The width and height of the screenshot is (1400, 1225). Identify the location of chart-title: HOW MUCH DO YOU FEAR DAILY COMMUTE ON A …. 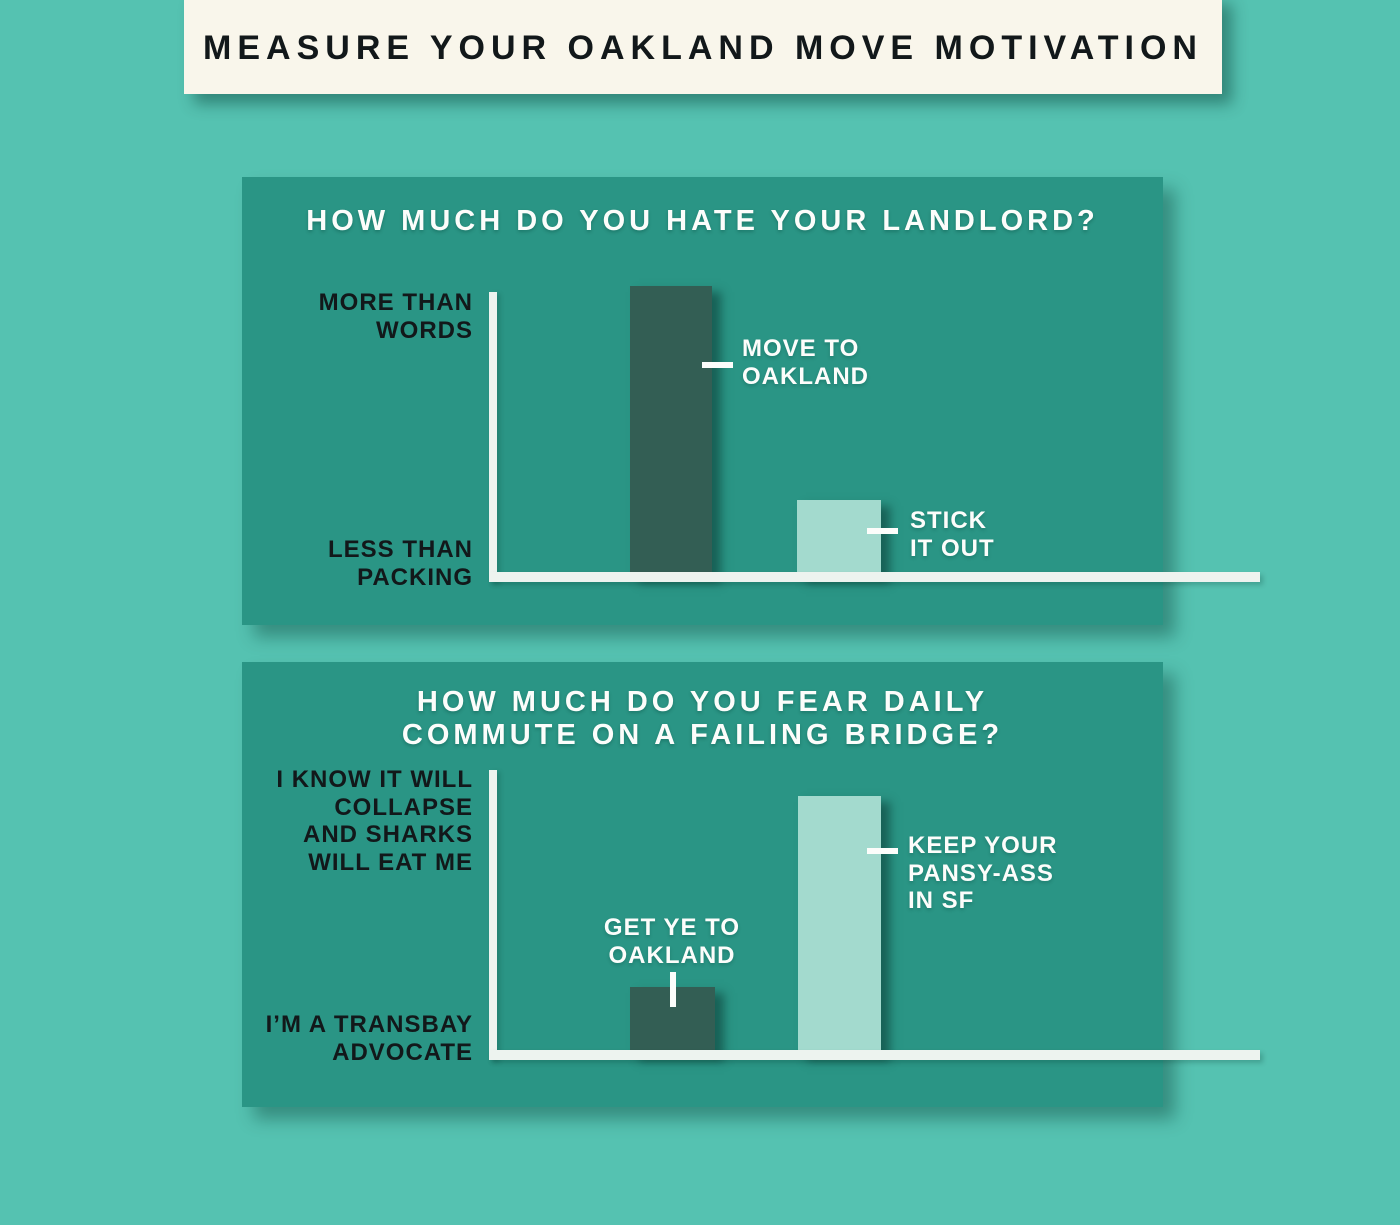
(702, 718).